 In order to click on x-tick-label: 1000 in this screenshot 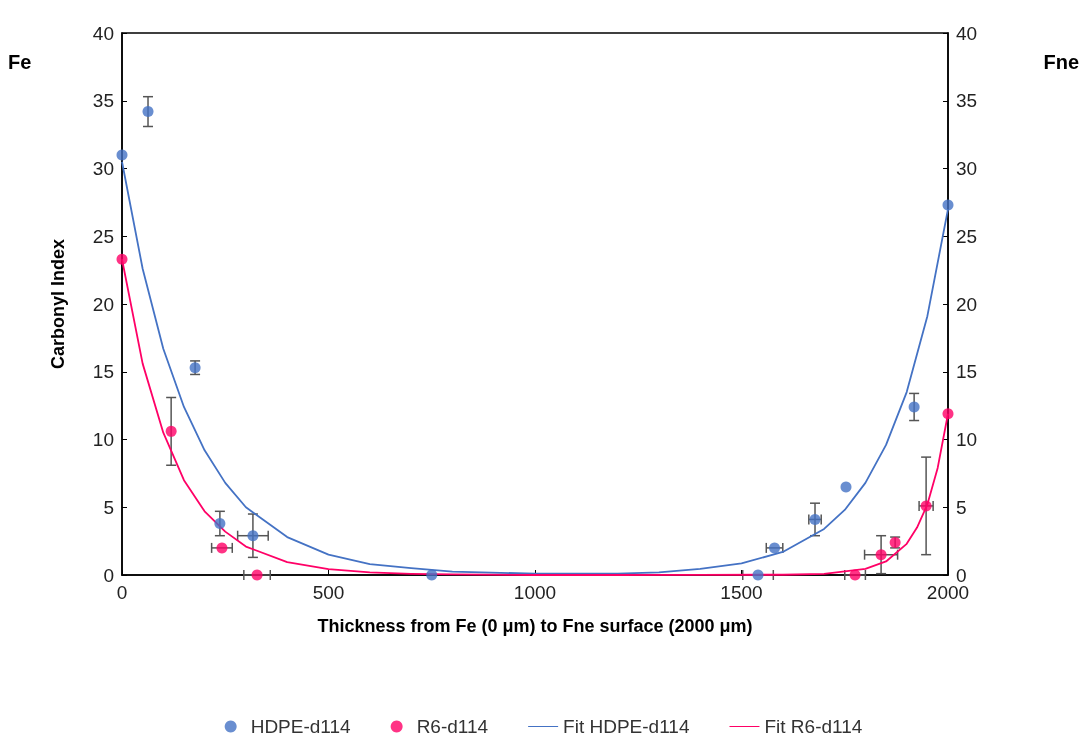, I will do `click(535, 592)`.